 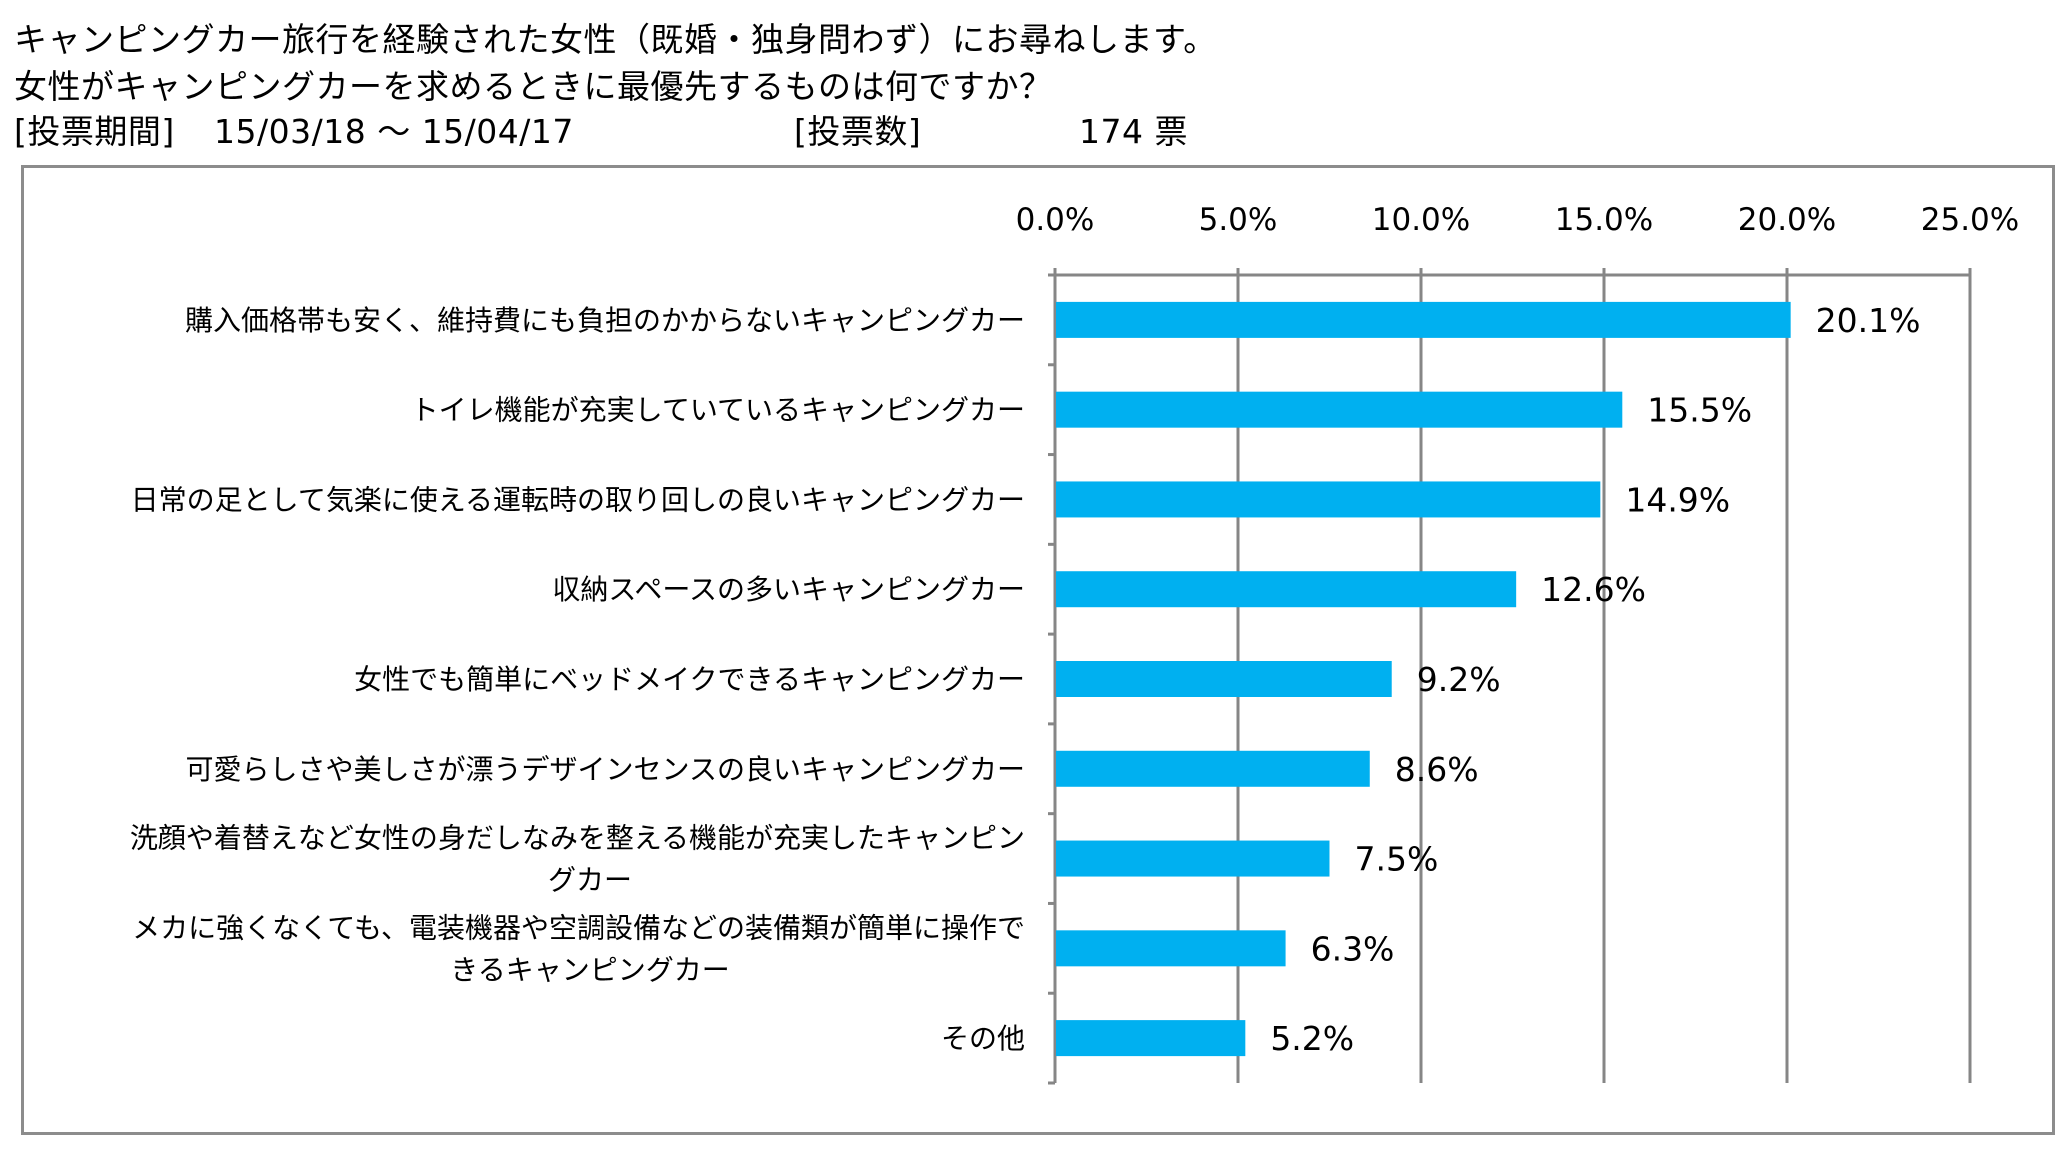 What do you see at coordinates (1787, 220) in the screenshot?
I see `x-tick-label: 20.0%` at bounding box center [1787, 220].